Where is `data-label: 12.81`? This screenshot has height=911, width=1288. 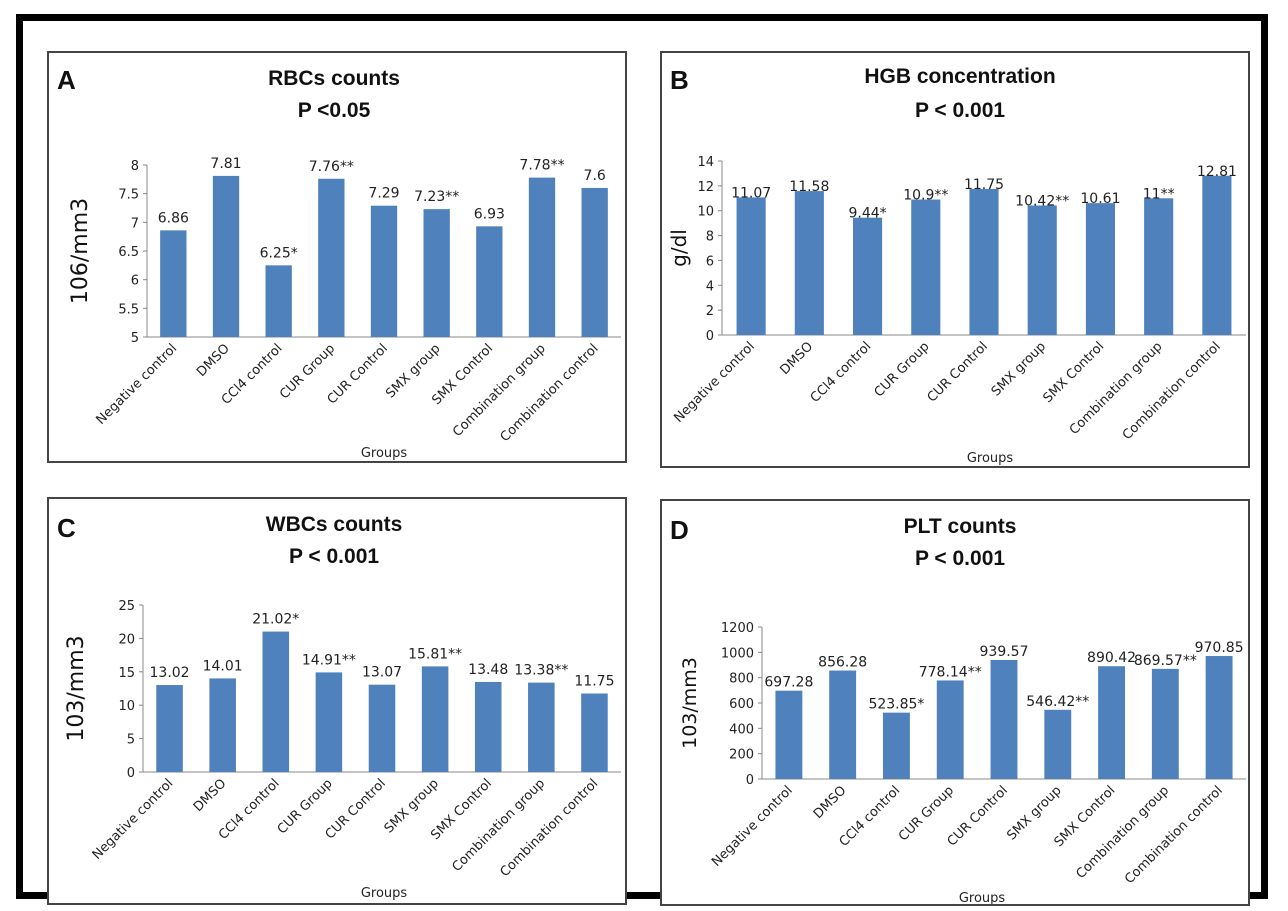 data-label: 12.81 is located at coordinates (1217, 172).